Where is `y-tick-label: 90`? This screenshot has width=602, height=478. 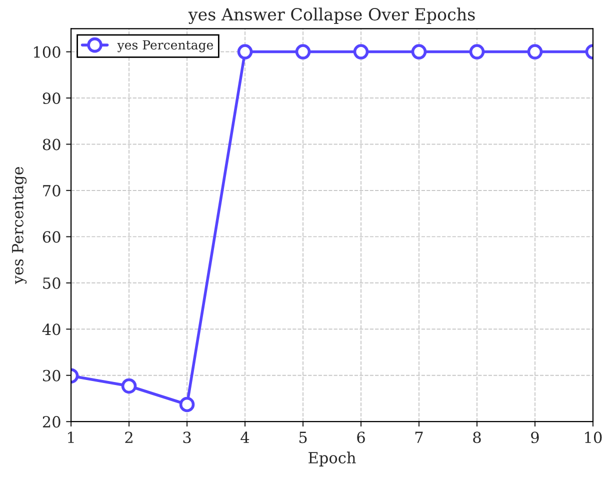
y-tick-label: 90 is located at coordinates (51, 98).